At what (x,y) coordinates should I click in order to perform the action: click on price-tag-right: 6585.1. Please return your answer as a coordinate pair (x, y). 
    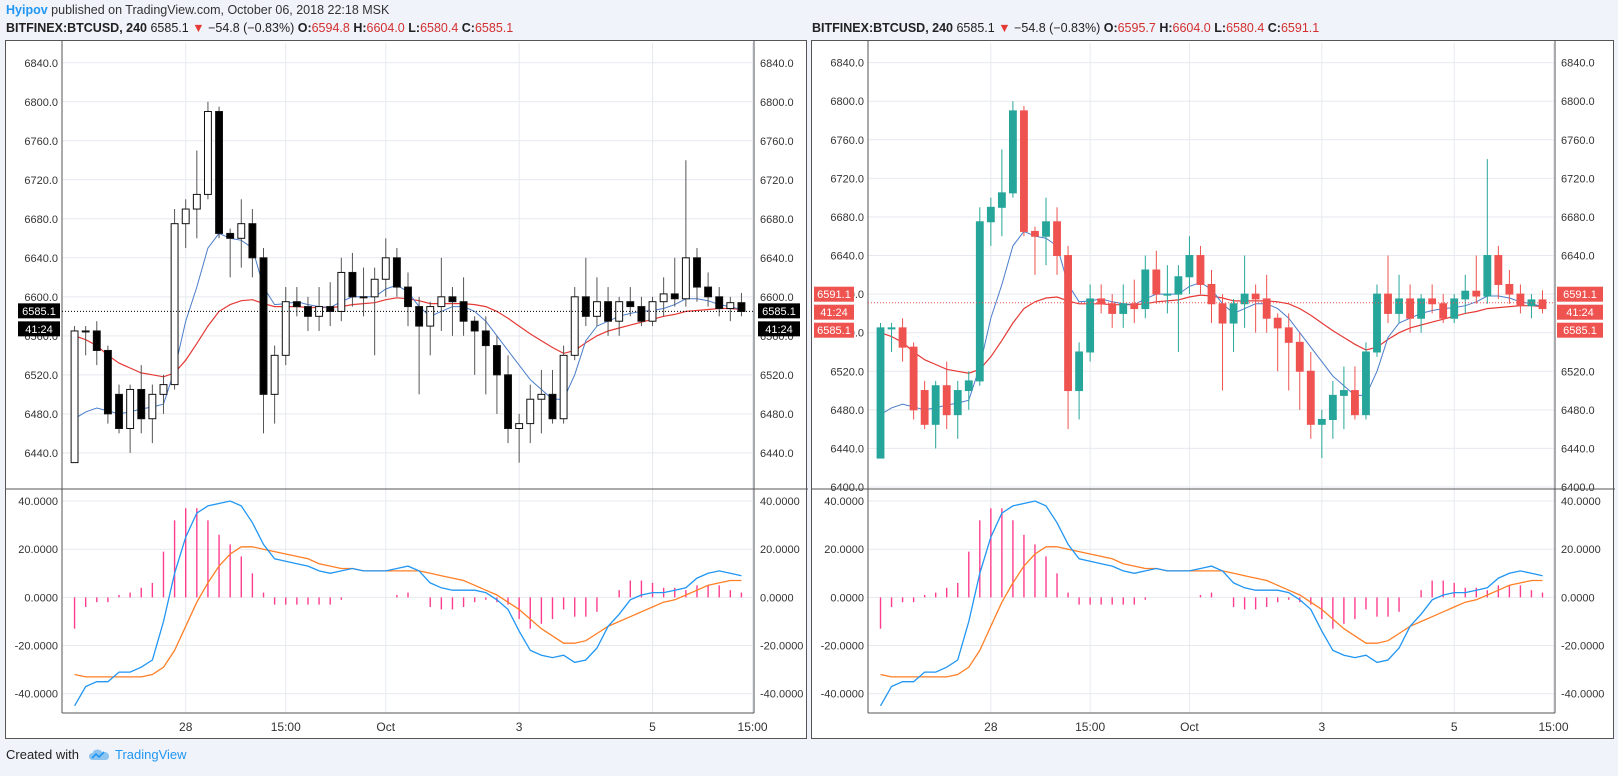
    Looking at the image, I should click on (779, 312).